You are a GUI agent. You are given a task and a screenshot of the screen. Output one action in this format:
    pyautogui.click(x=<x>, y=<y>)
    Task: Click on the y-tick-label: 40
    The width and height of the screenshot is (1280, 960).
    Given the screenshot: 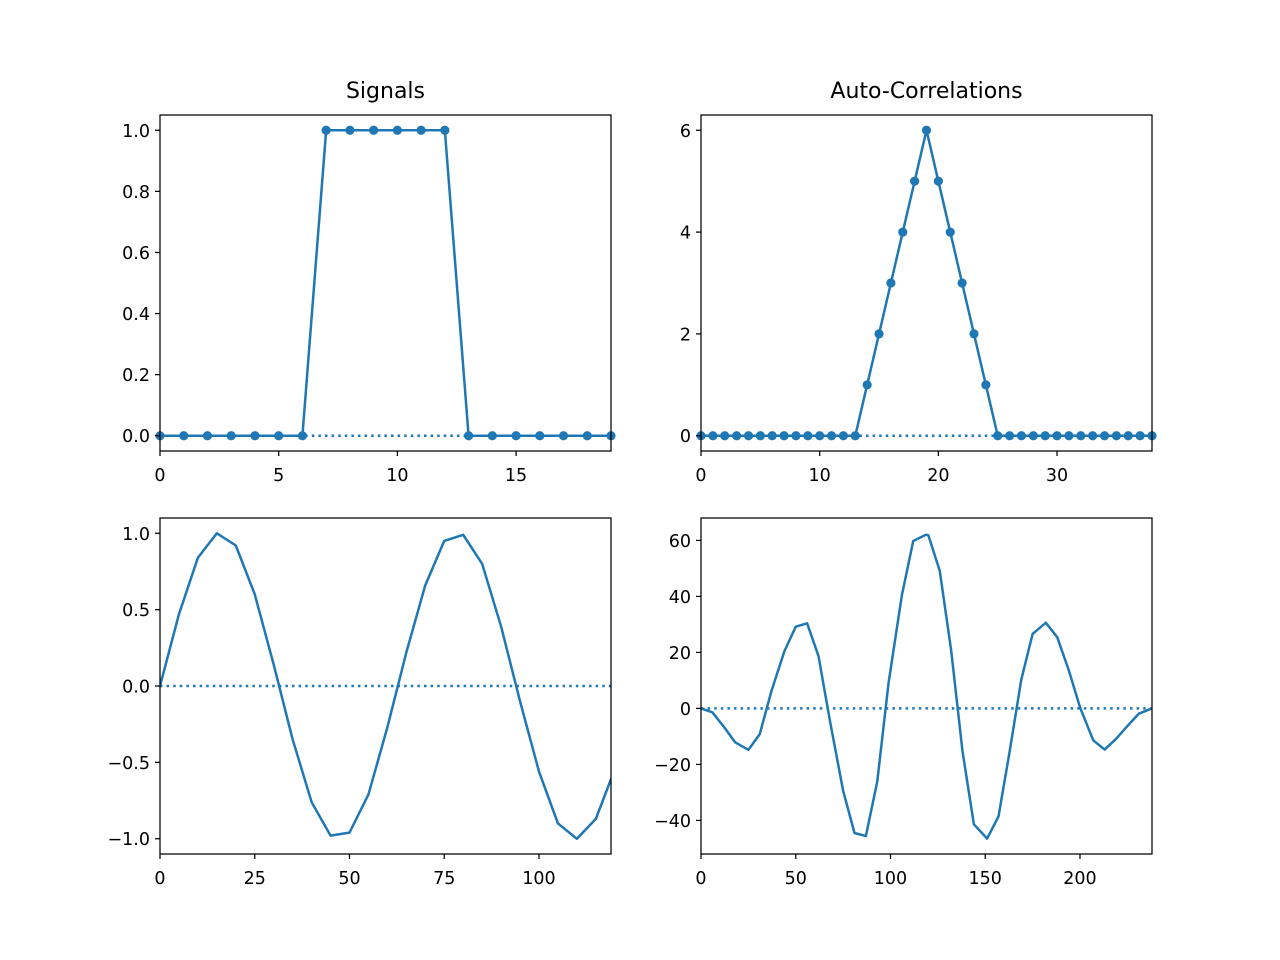 What is the action you would take?
    pyautogui.click(x=680, y=598)
    